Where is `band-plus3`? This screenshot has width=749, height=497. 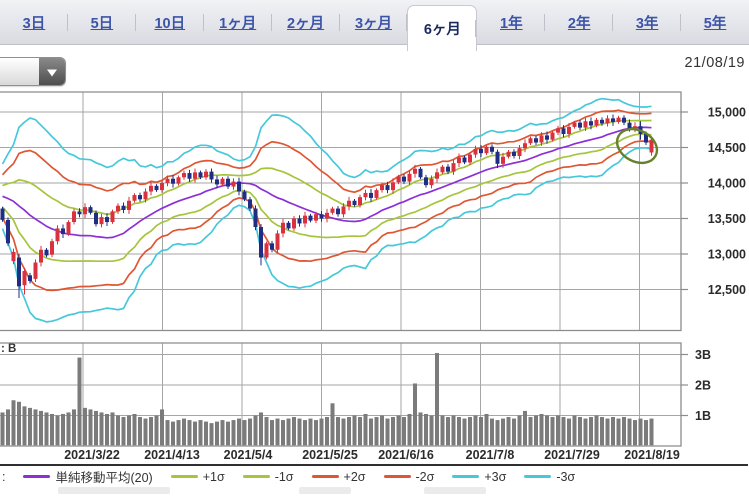
band-plus3 is located at coordinates (326, 138).